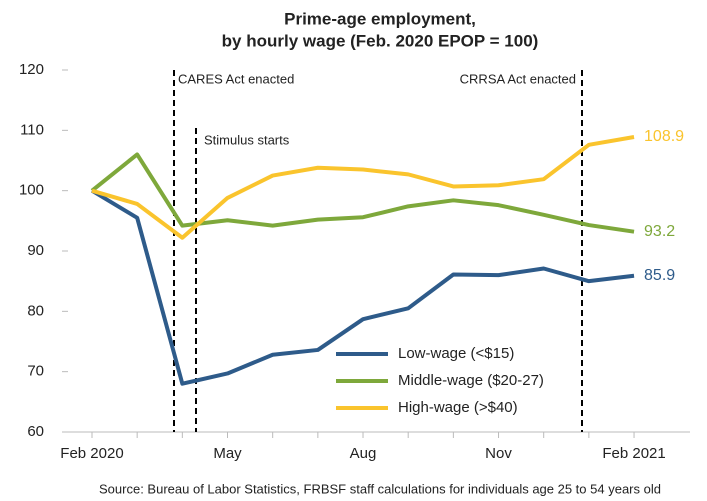 The width and height of the screenshot is (707, 501). I want to click on series-line, so click(362, 193).